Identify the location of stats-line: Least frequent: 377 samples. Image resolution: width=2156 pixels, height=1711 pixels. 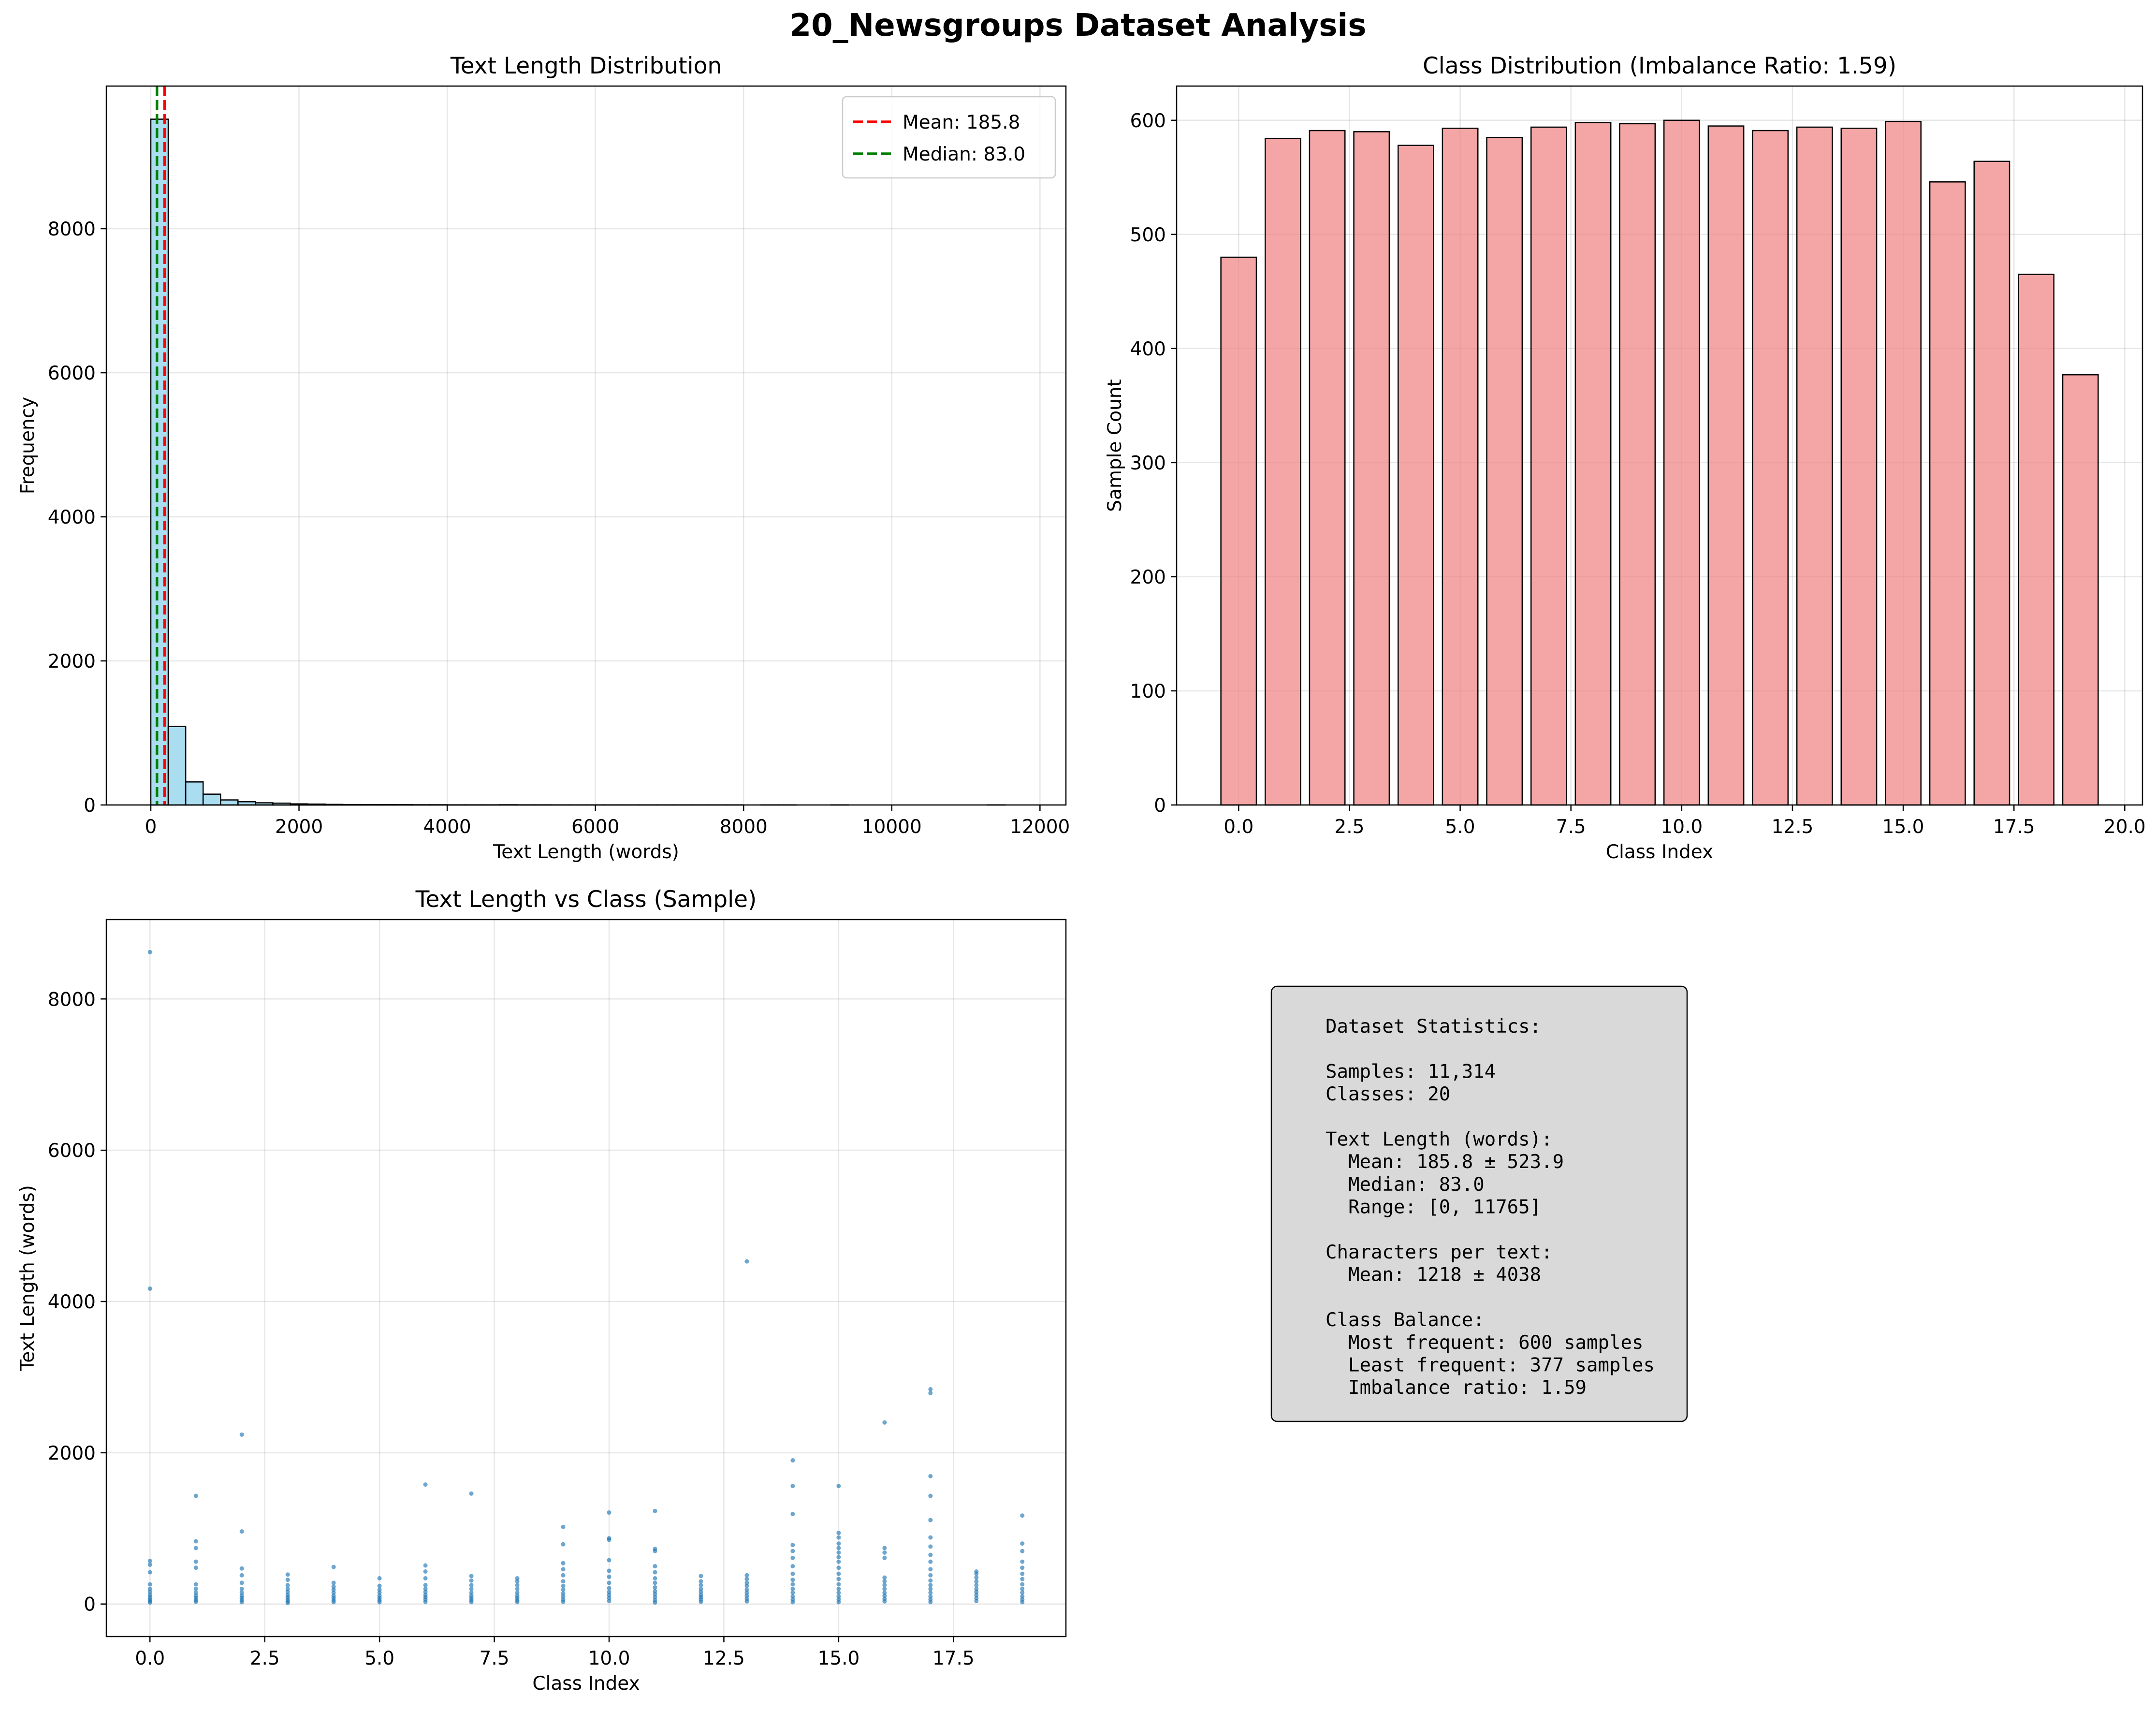
(1490, 1366).